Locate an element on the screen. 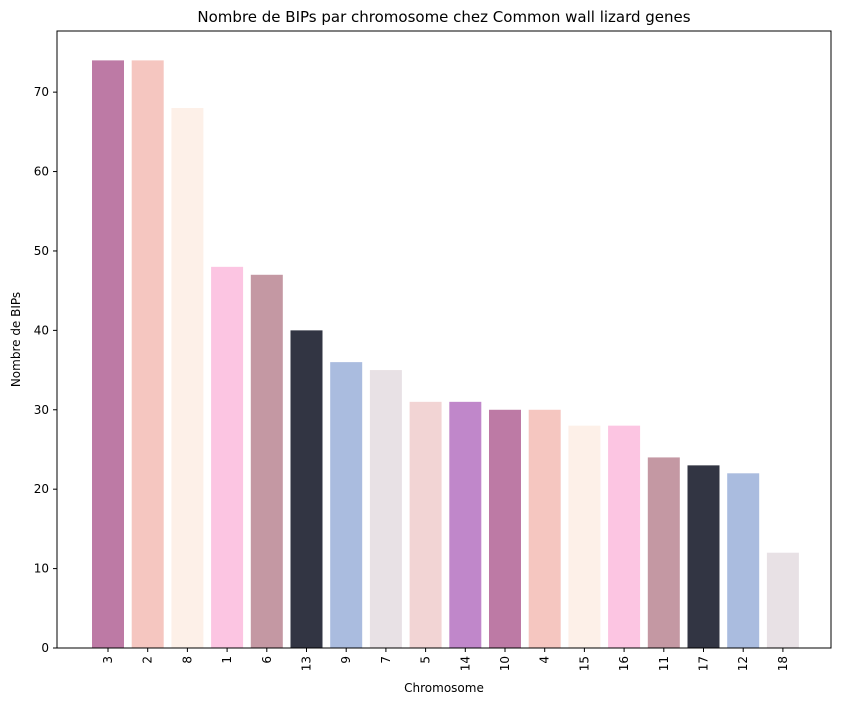  x-tick-label-13: 13 is located at coordinates (307, 663).